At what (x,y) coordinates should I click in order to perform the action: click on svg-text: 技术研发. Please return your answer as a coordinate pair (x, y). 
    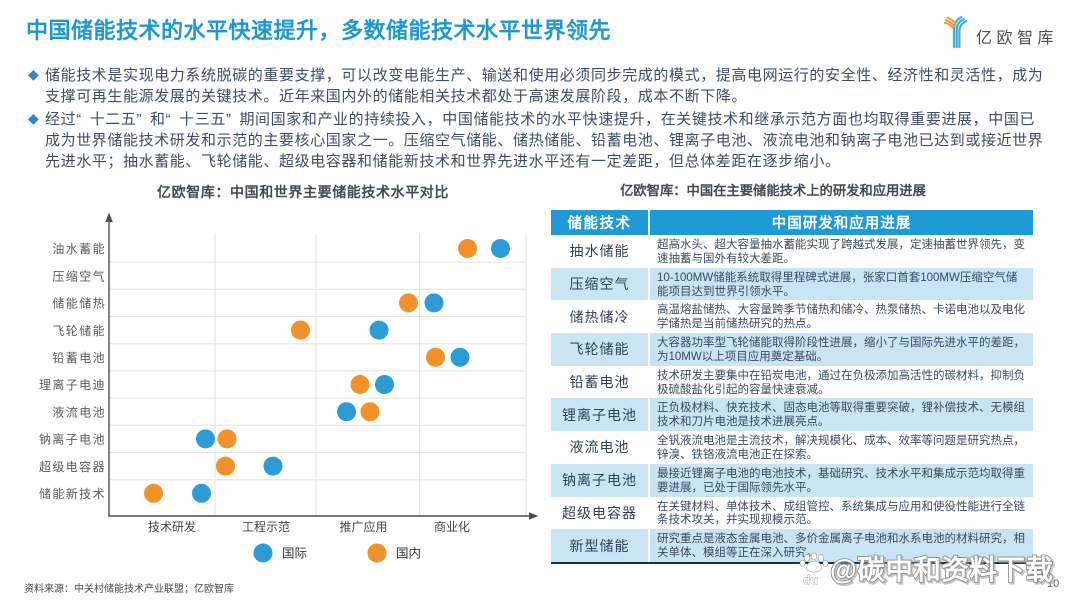
    Looking at the image, I should click on (172, 526).